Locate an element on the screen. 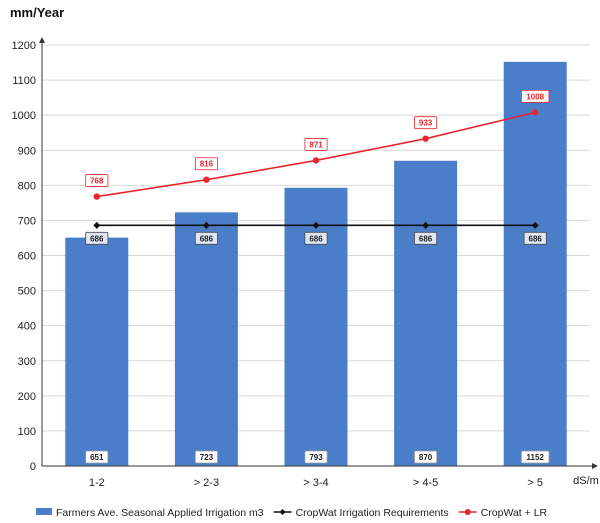  y-axis-arrow is located at coordinates (42, 40).